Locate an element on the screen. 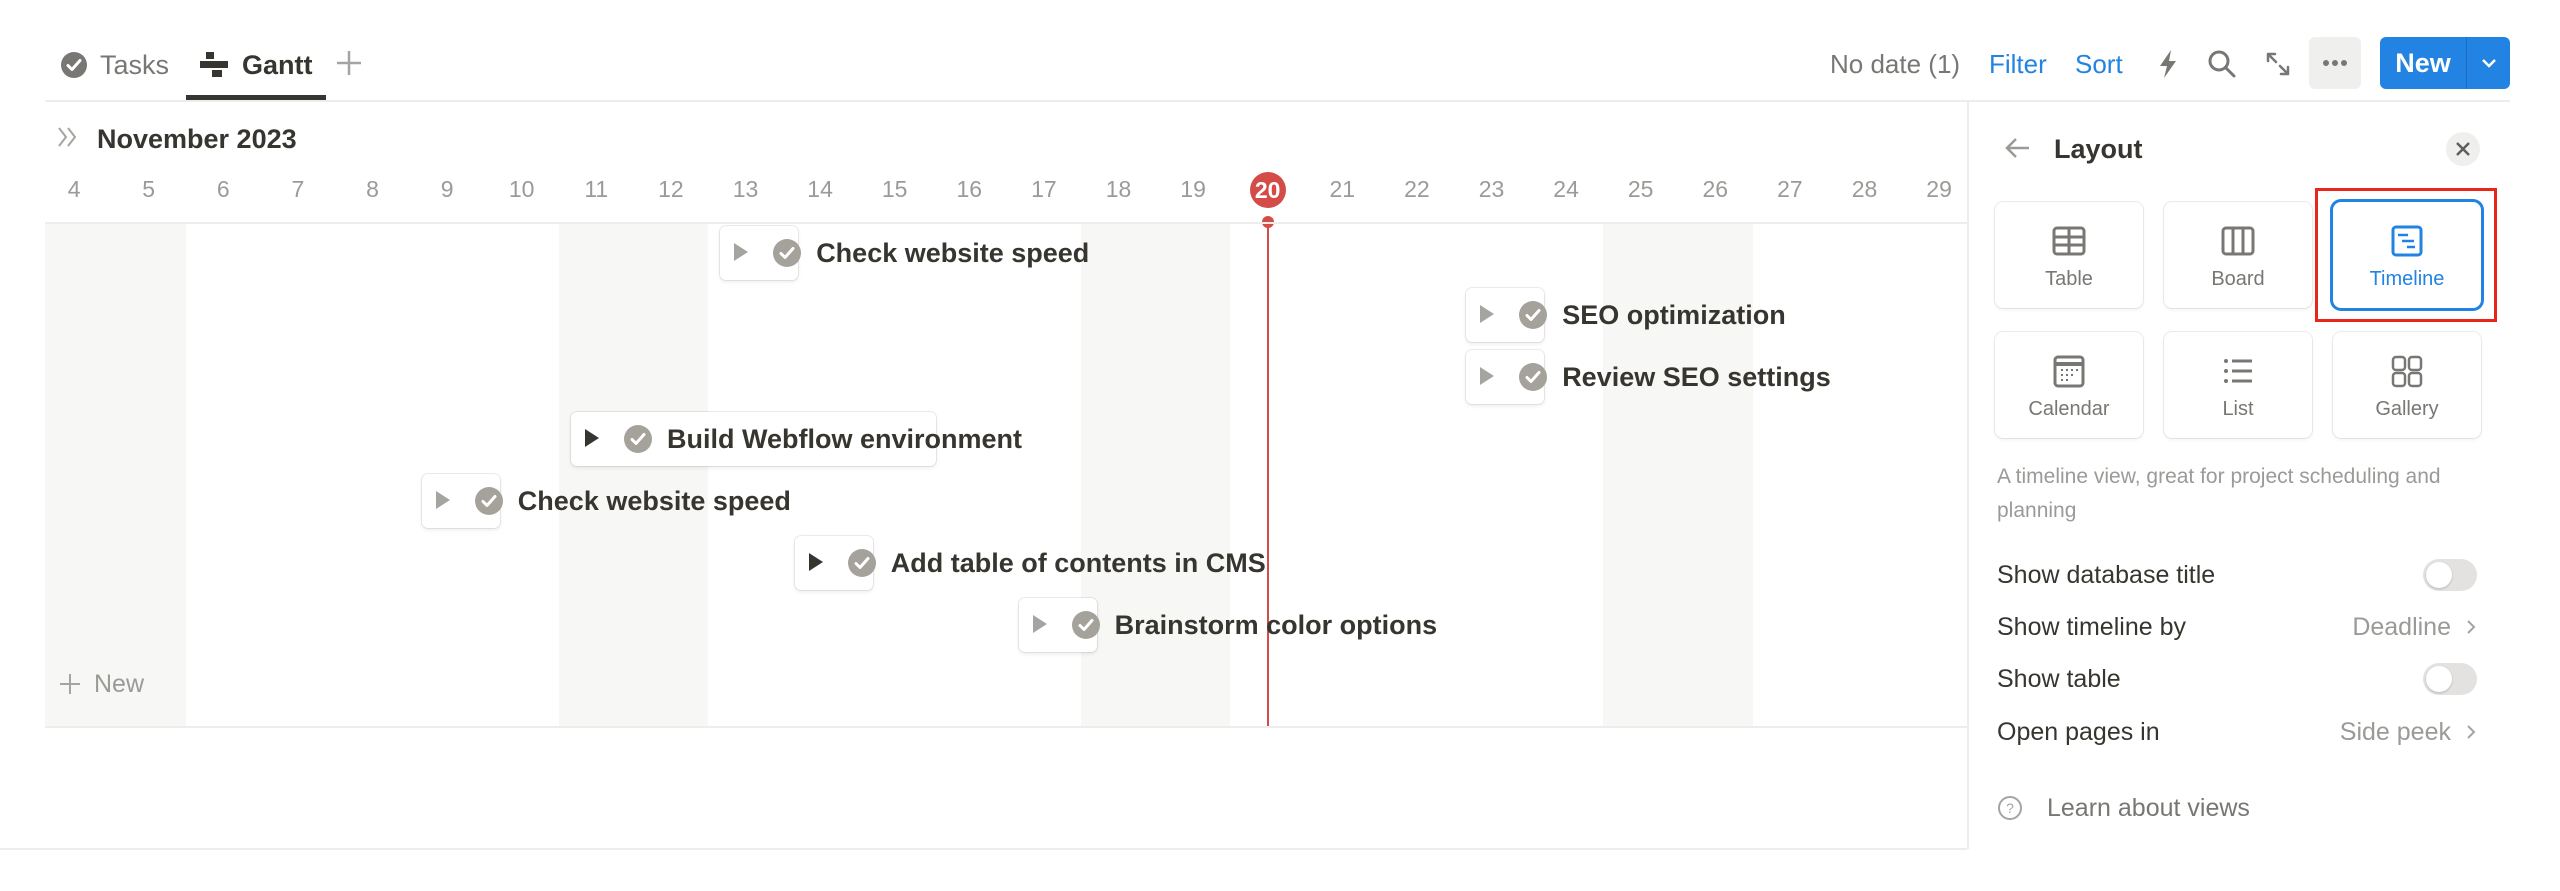 The height and width of the screenshot is (891, 2560). divider is located at coordinates (2466, 63).